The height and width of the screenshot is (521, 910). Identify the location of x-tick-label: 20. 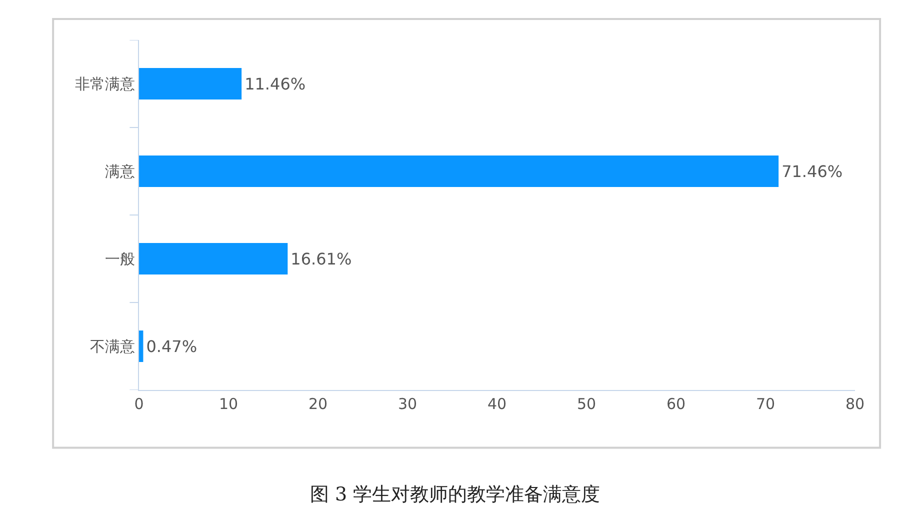
(318, 404).